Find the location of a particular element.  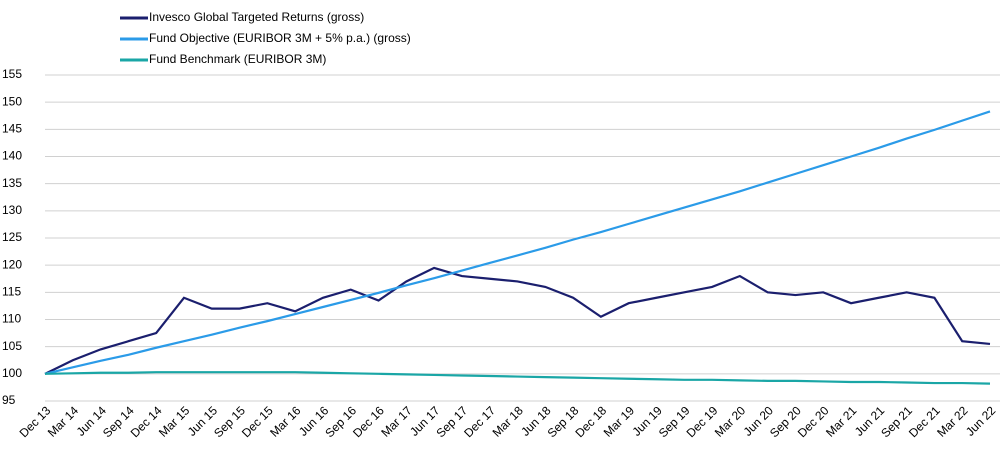

x-tick-label: Dec 16 is located at coordinates (368, 421).